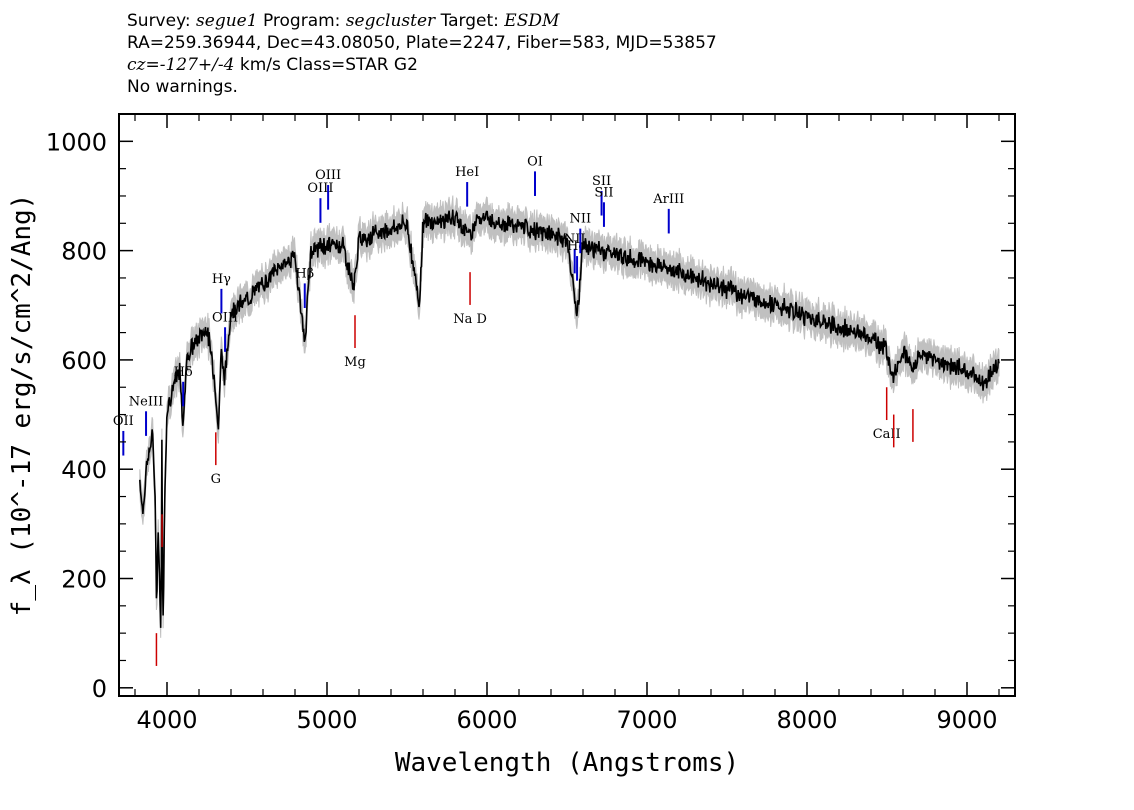  Describe the element at coordinates (577, 65) in the screenshot. I see `header-line-3: cz=-127+/-4 km/s Class=STAR G2` at that location.